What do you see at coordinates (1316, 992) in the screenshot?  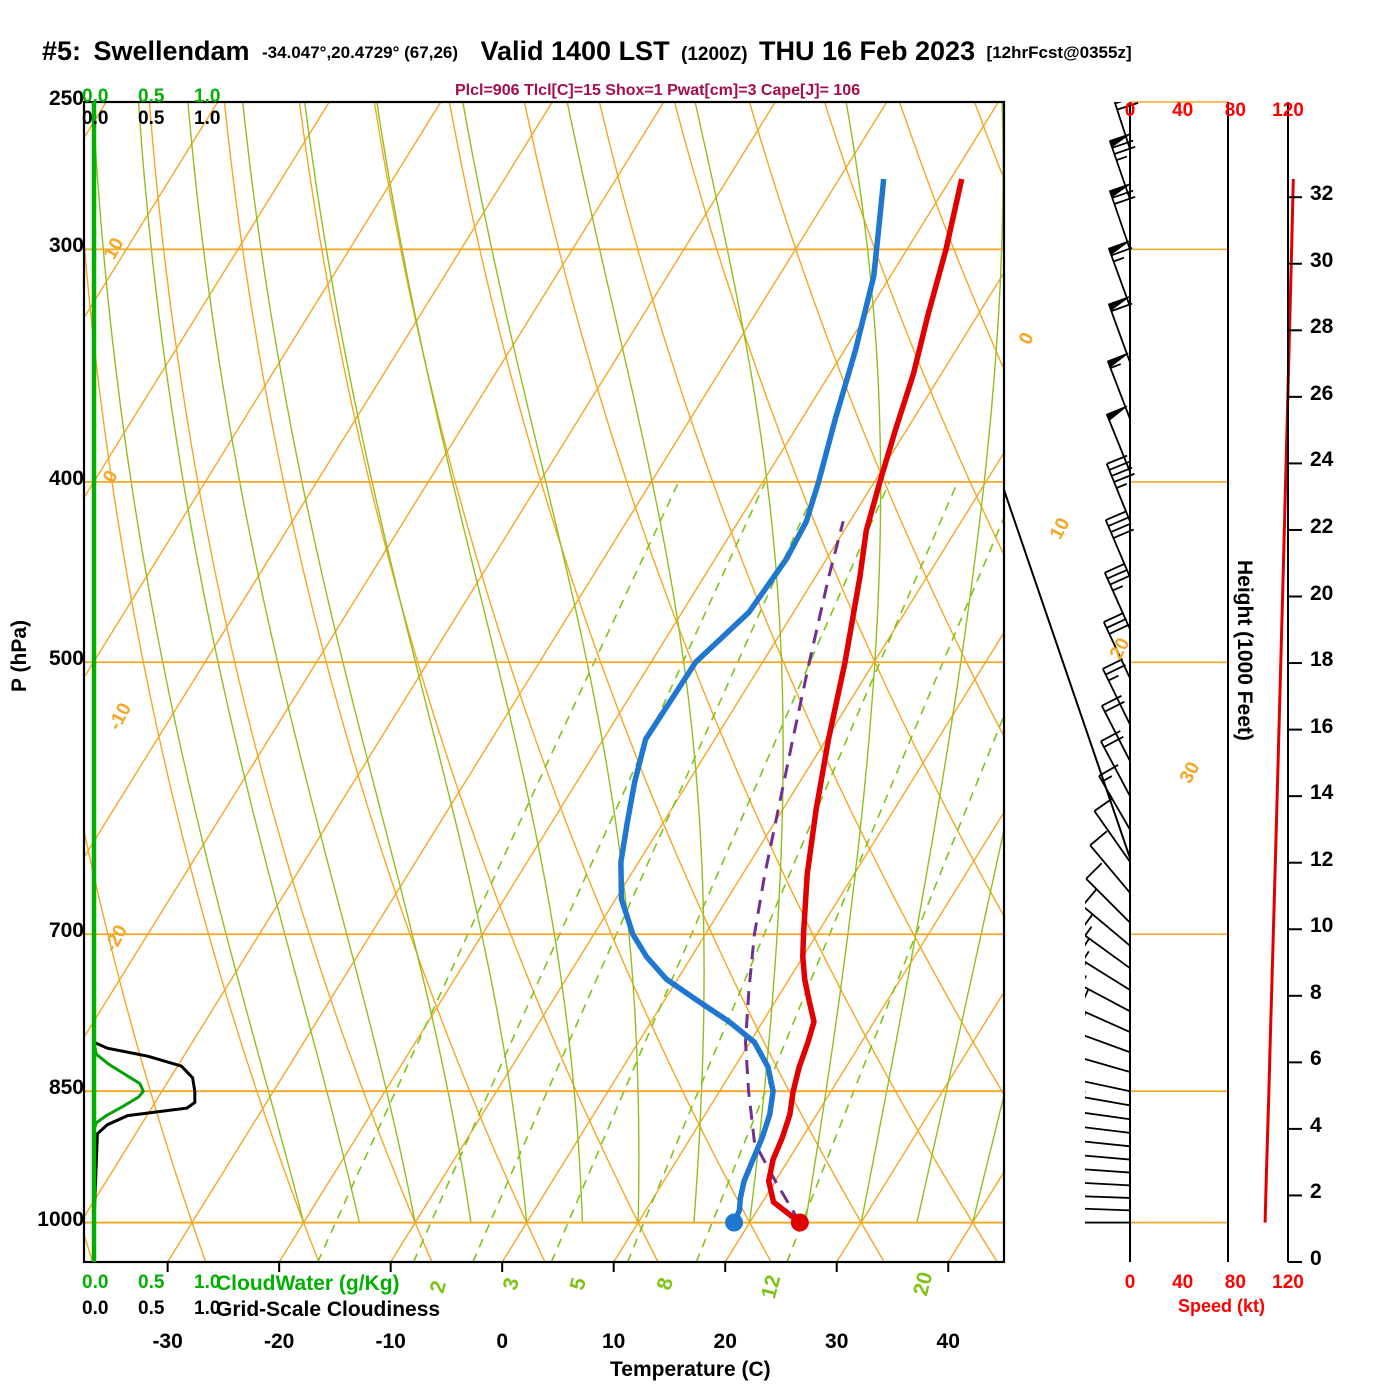 I see `height-tick-8: 8` at bounding box center [1316, 992].